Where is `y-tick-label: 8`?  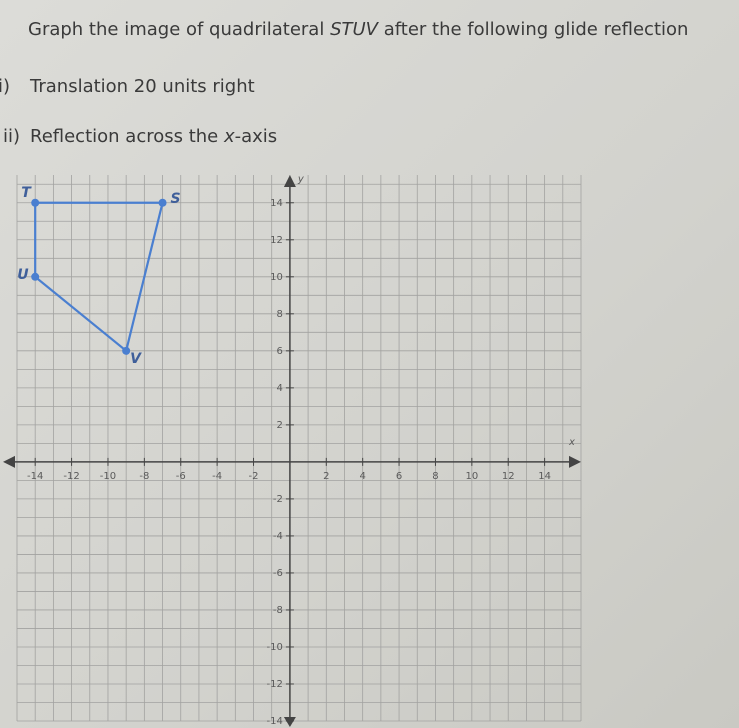 y-tick-label: 8 is located at coordinates (280, 314).